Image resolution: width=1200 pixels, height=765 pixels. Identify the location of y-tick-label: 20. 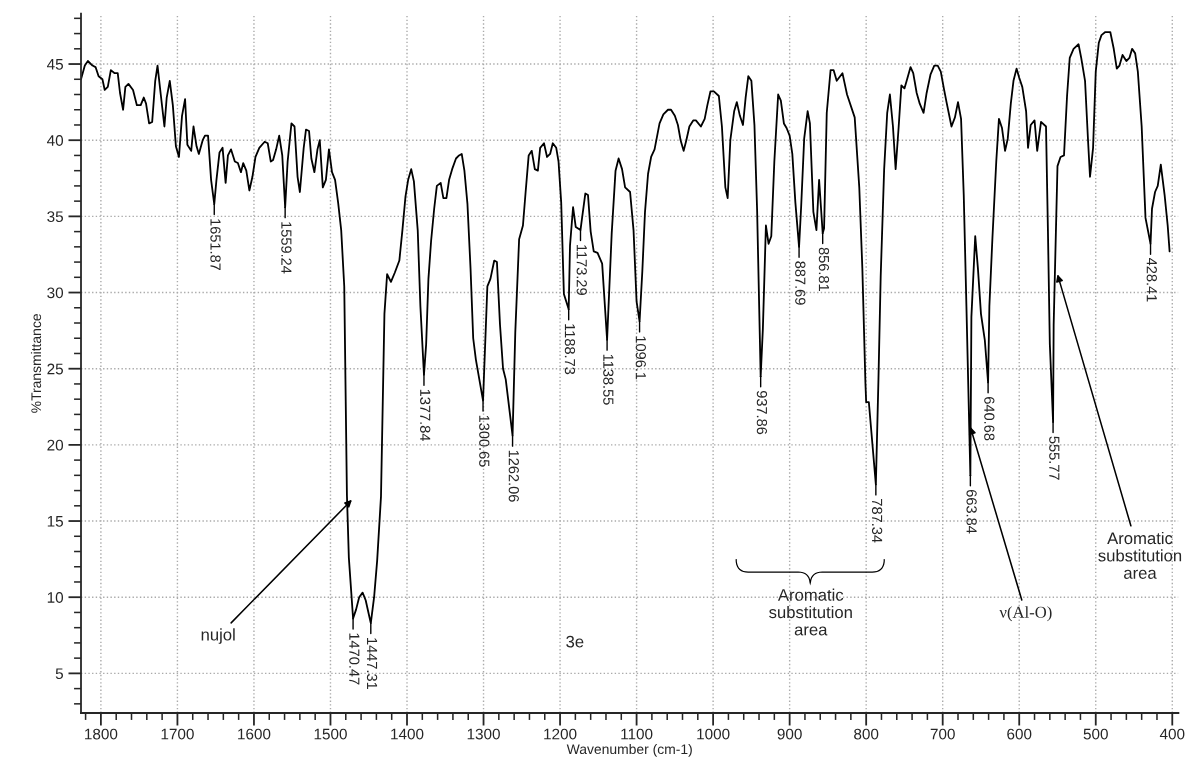
(55, 445).